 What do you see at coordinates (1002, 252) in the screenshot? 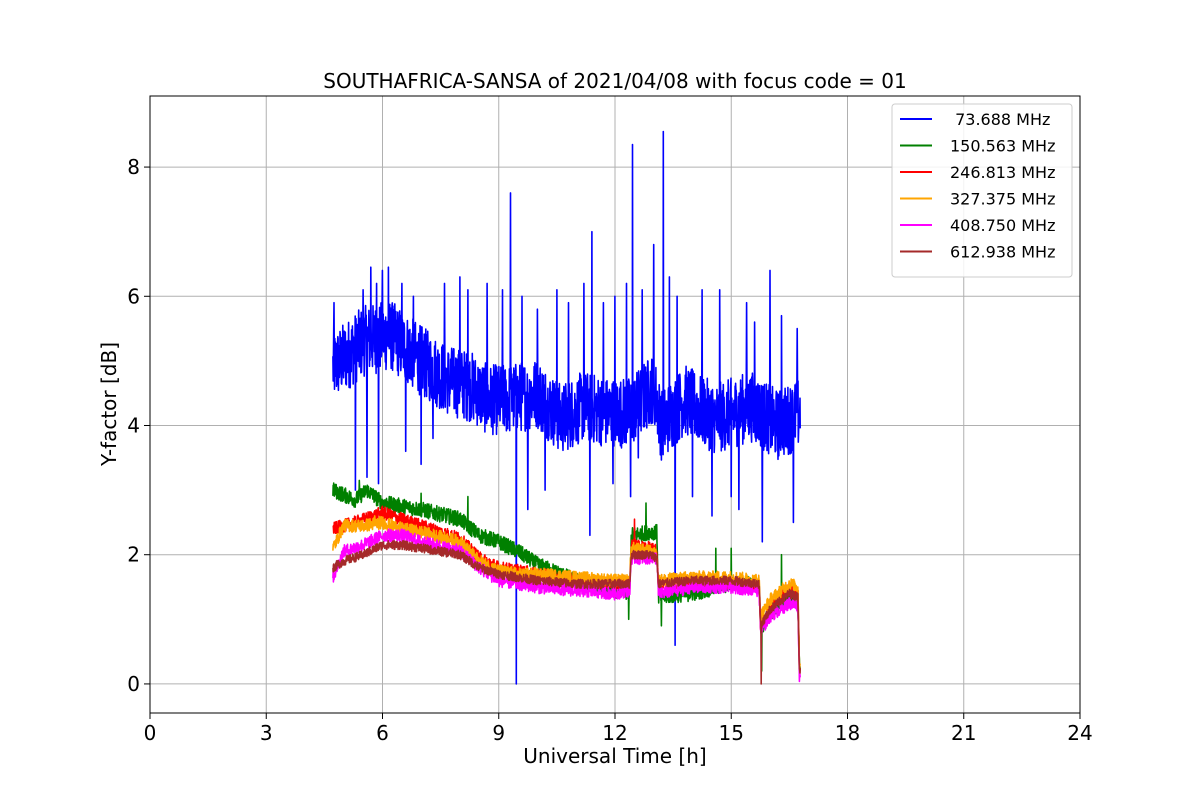
I see `legend-label: 612.938 MHz` at bounding box center [1002, 252].